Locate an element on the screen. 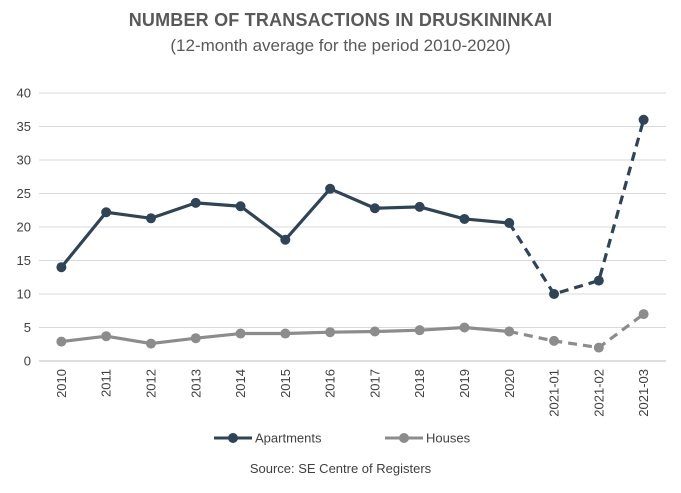 The image size is (681, 493). x-tick-label: 2017 is located at coordinates (374, 383).